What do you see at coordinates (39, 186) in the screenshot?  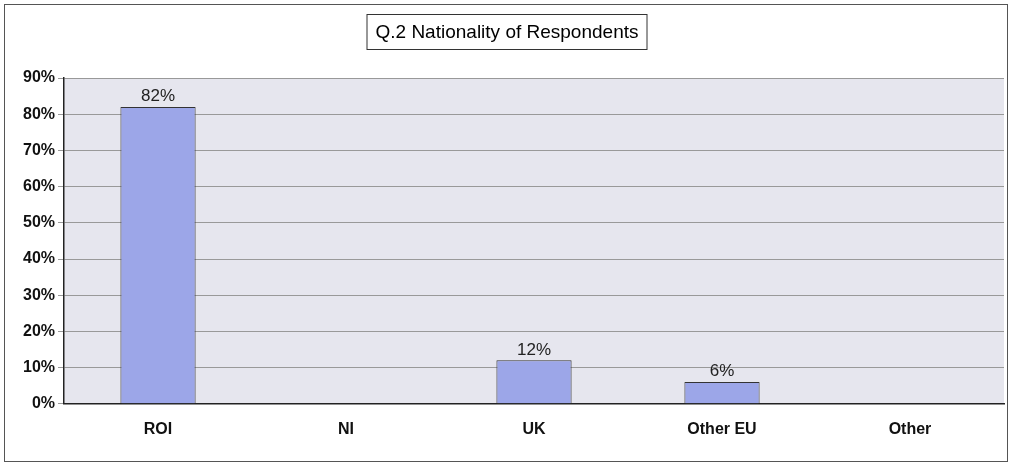 I see `y-tick-label: 60%` at bounding box center [39, 186].